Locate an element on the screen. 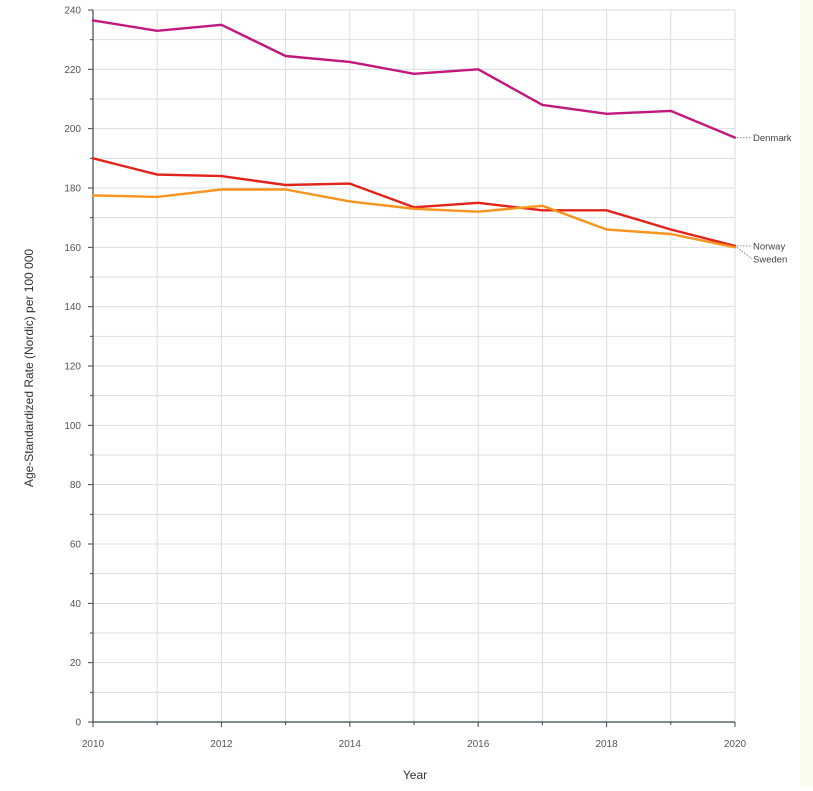  series-line-norway is located at coordinates (414, 202).